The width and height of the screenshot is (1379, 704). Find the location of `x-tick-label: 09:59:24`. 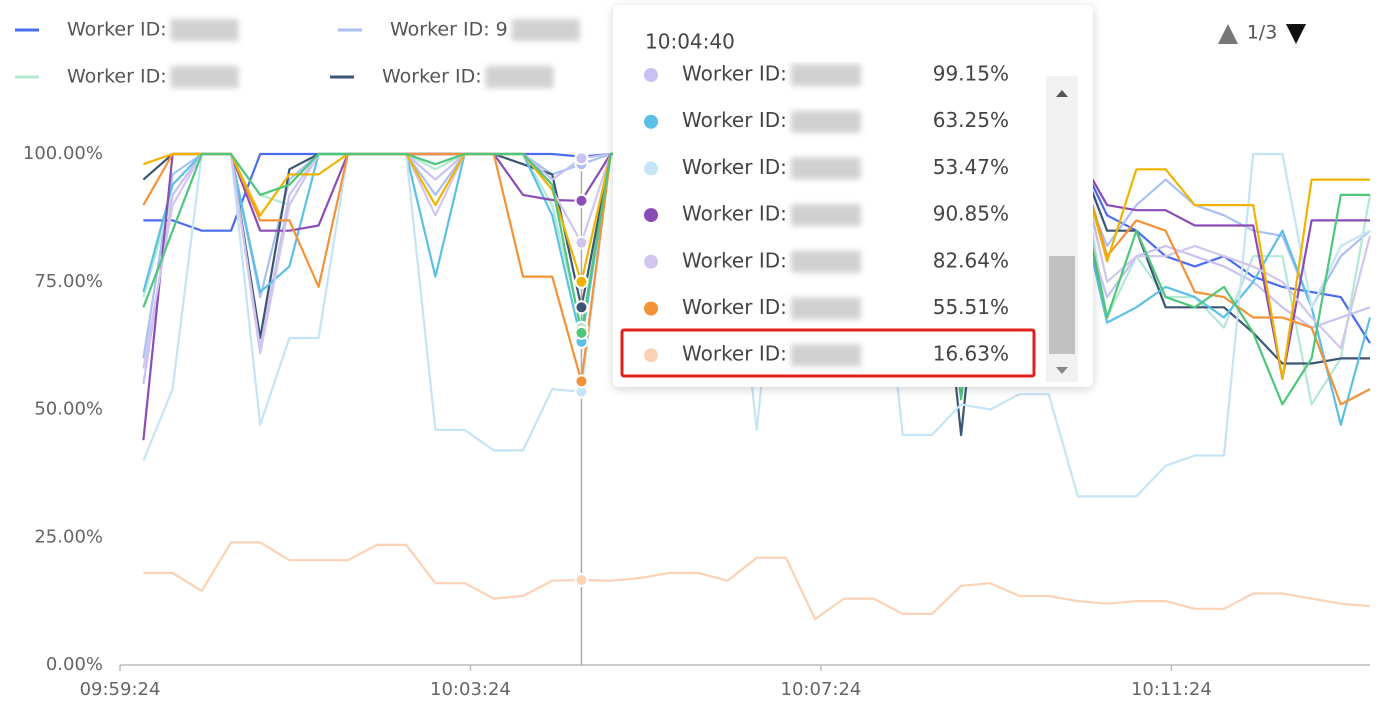

x-tick-label: 09:59:24 is located at coordinates (120, 689).